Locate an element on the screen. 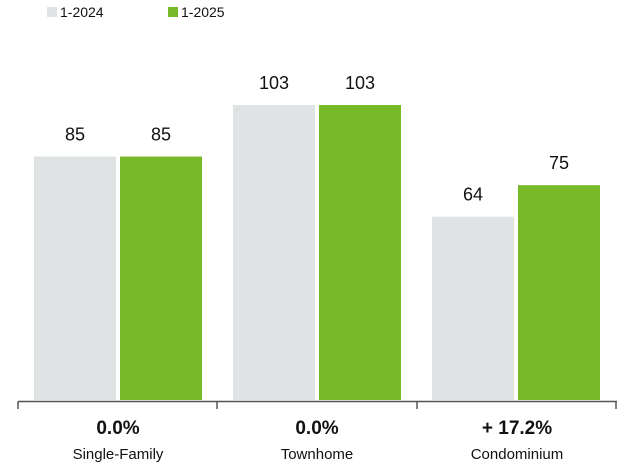  change-label-townhome: 0.0% is located at coordinates (316, 428).